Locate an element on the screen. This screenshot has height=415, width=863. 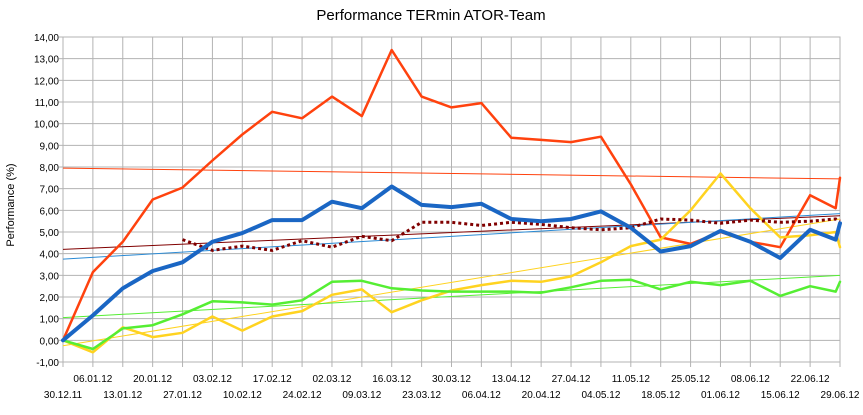
x-tick-label: 27.04.12 is located at coordinates (571, 379).